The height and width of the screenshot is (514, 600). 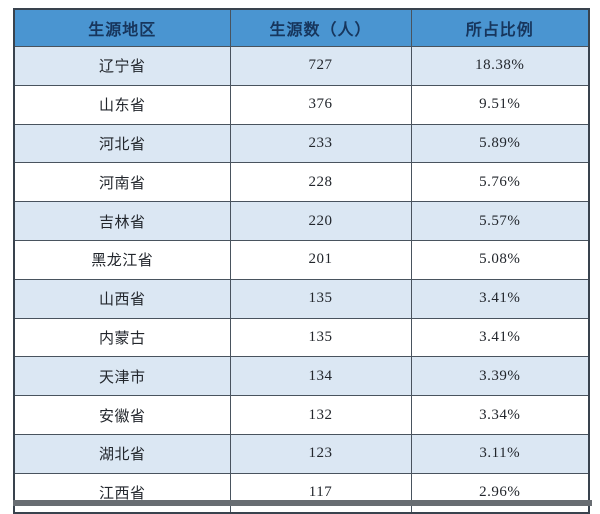 What do you see at coordinates (500, 453) in the screenshot?
I see `percent-cell: 3.11%` at bounding box center [500, 453].